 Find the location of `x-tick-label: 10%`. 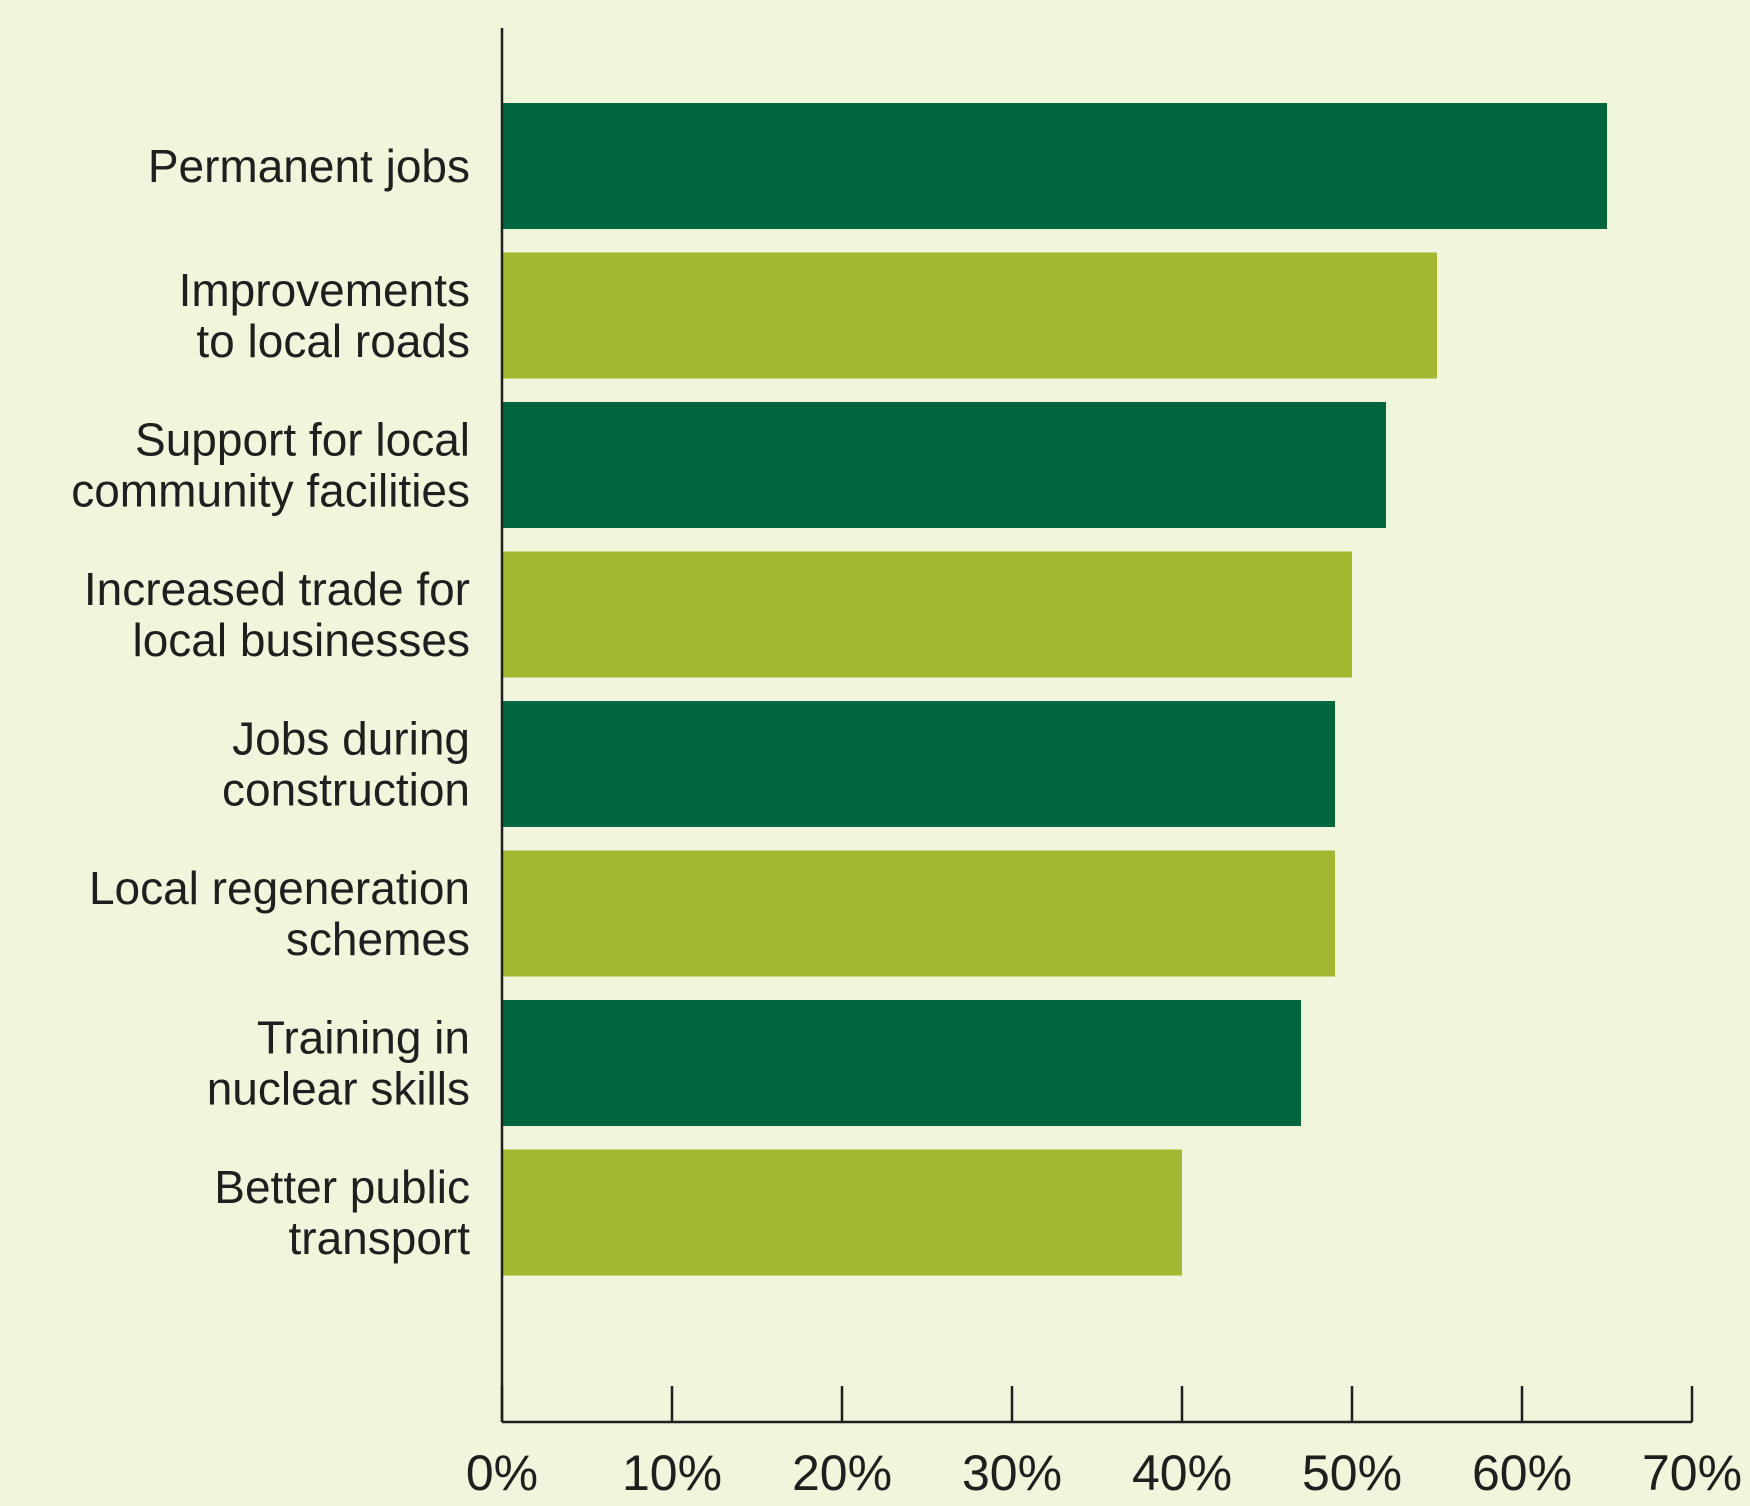

x-tick-label: 10% is located at coordinates (672, 1473).